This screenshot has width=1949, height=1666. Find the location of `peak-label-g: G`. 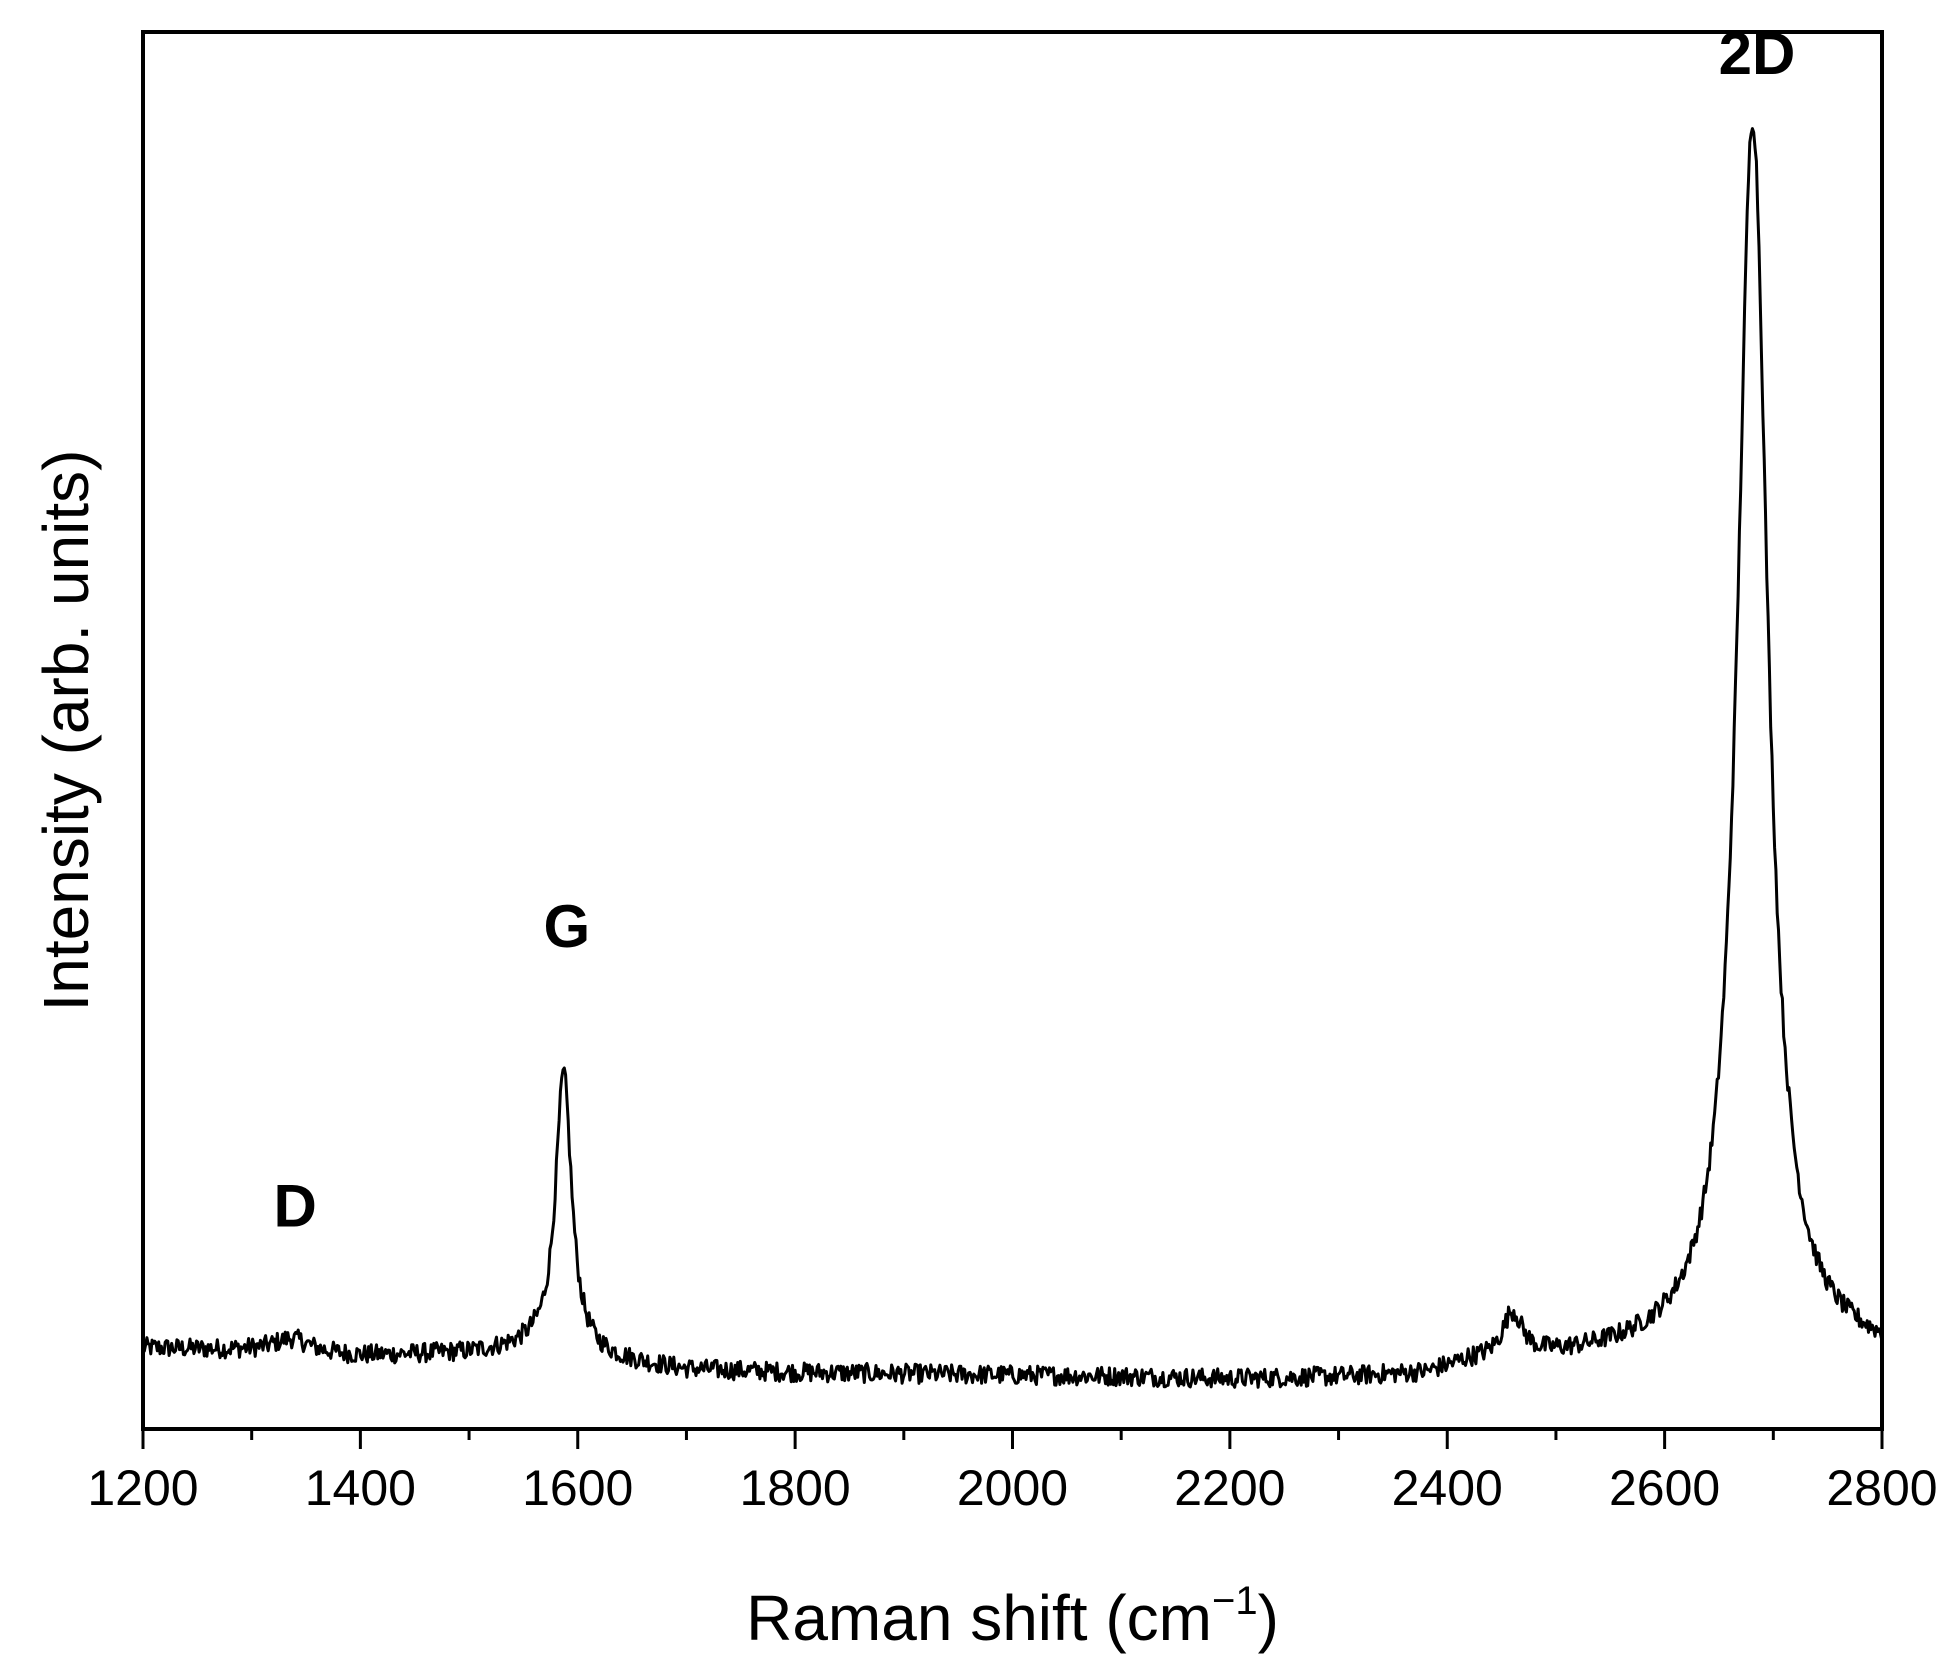

peak-label-g: G is located at coordinates (567, 926).